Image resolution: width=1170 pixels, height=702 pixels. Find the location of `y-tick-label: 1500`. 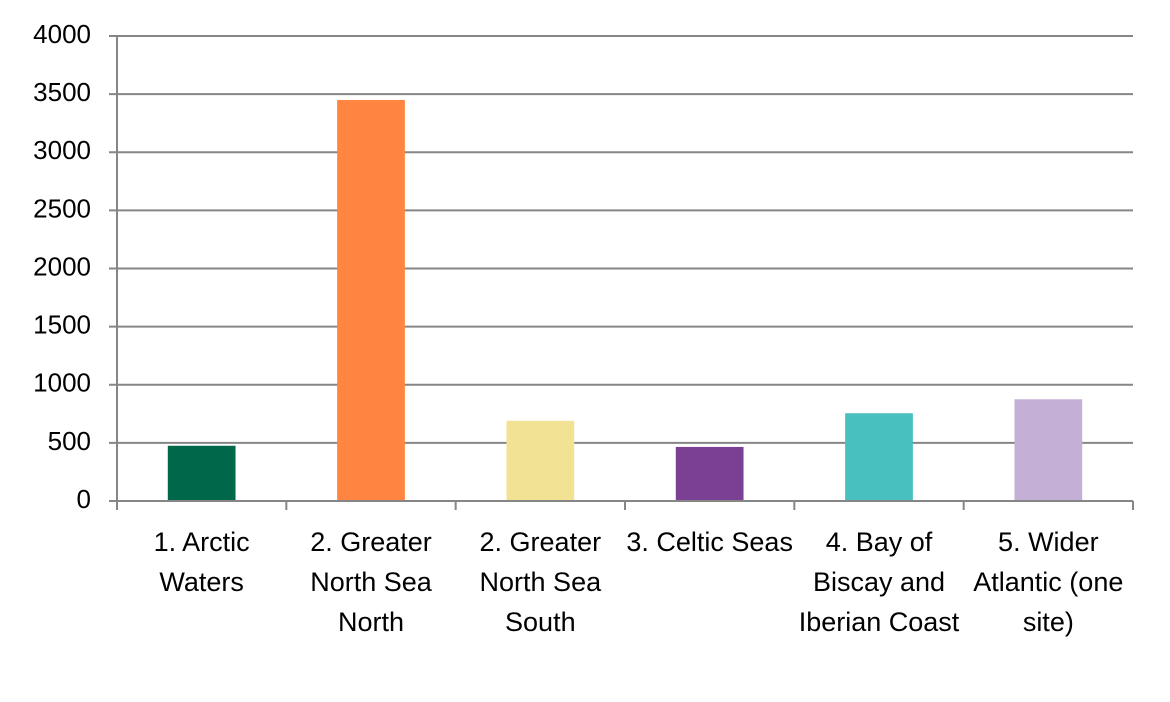

y-tick-label: 1500 is located at coordinates (62, 325).